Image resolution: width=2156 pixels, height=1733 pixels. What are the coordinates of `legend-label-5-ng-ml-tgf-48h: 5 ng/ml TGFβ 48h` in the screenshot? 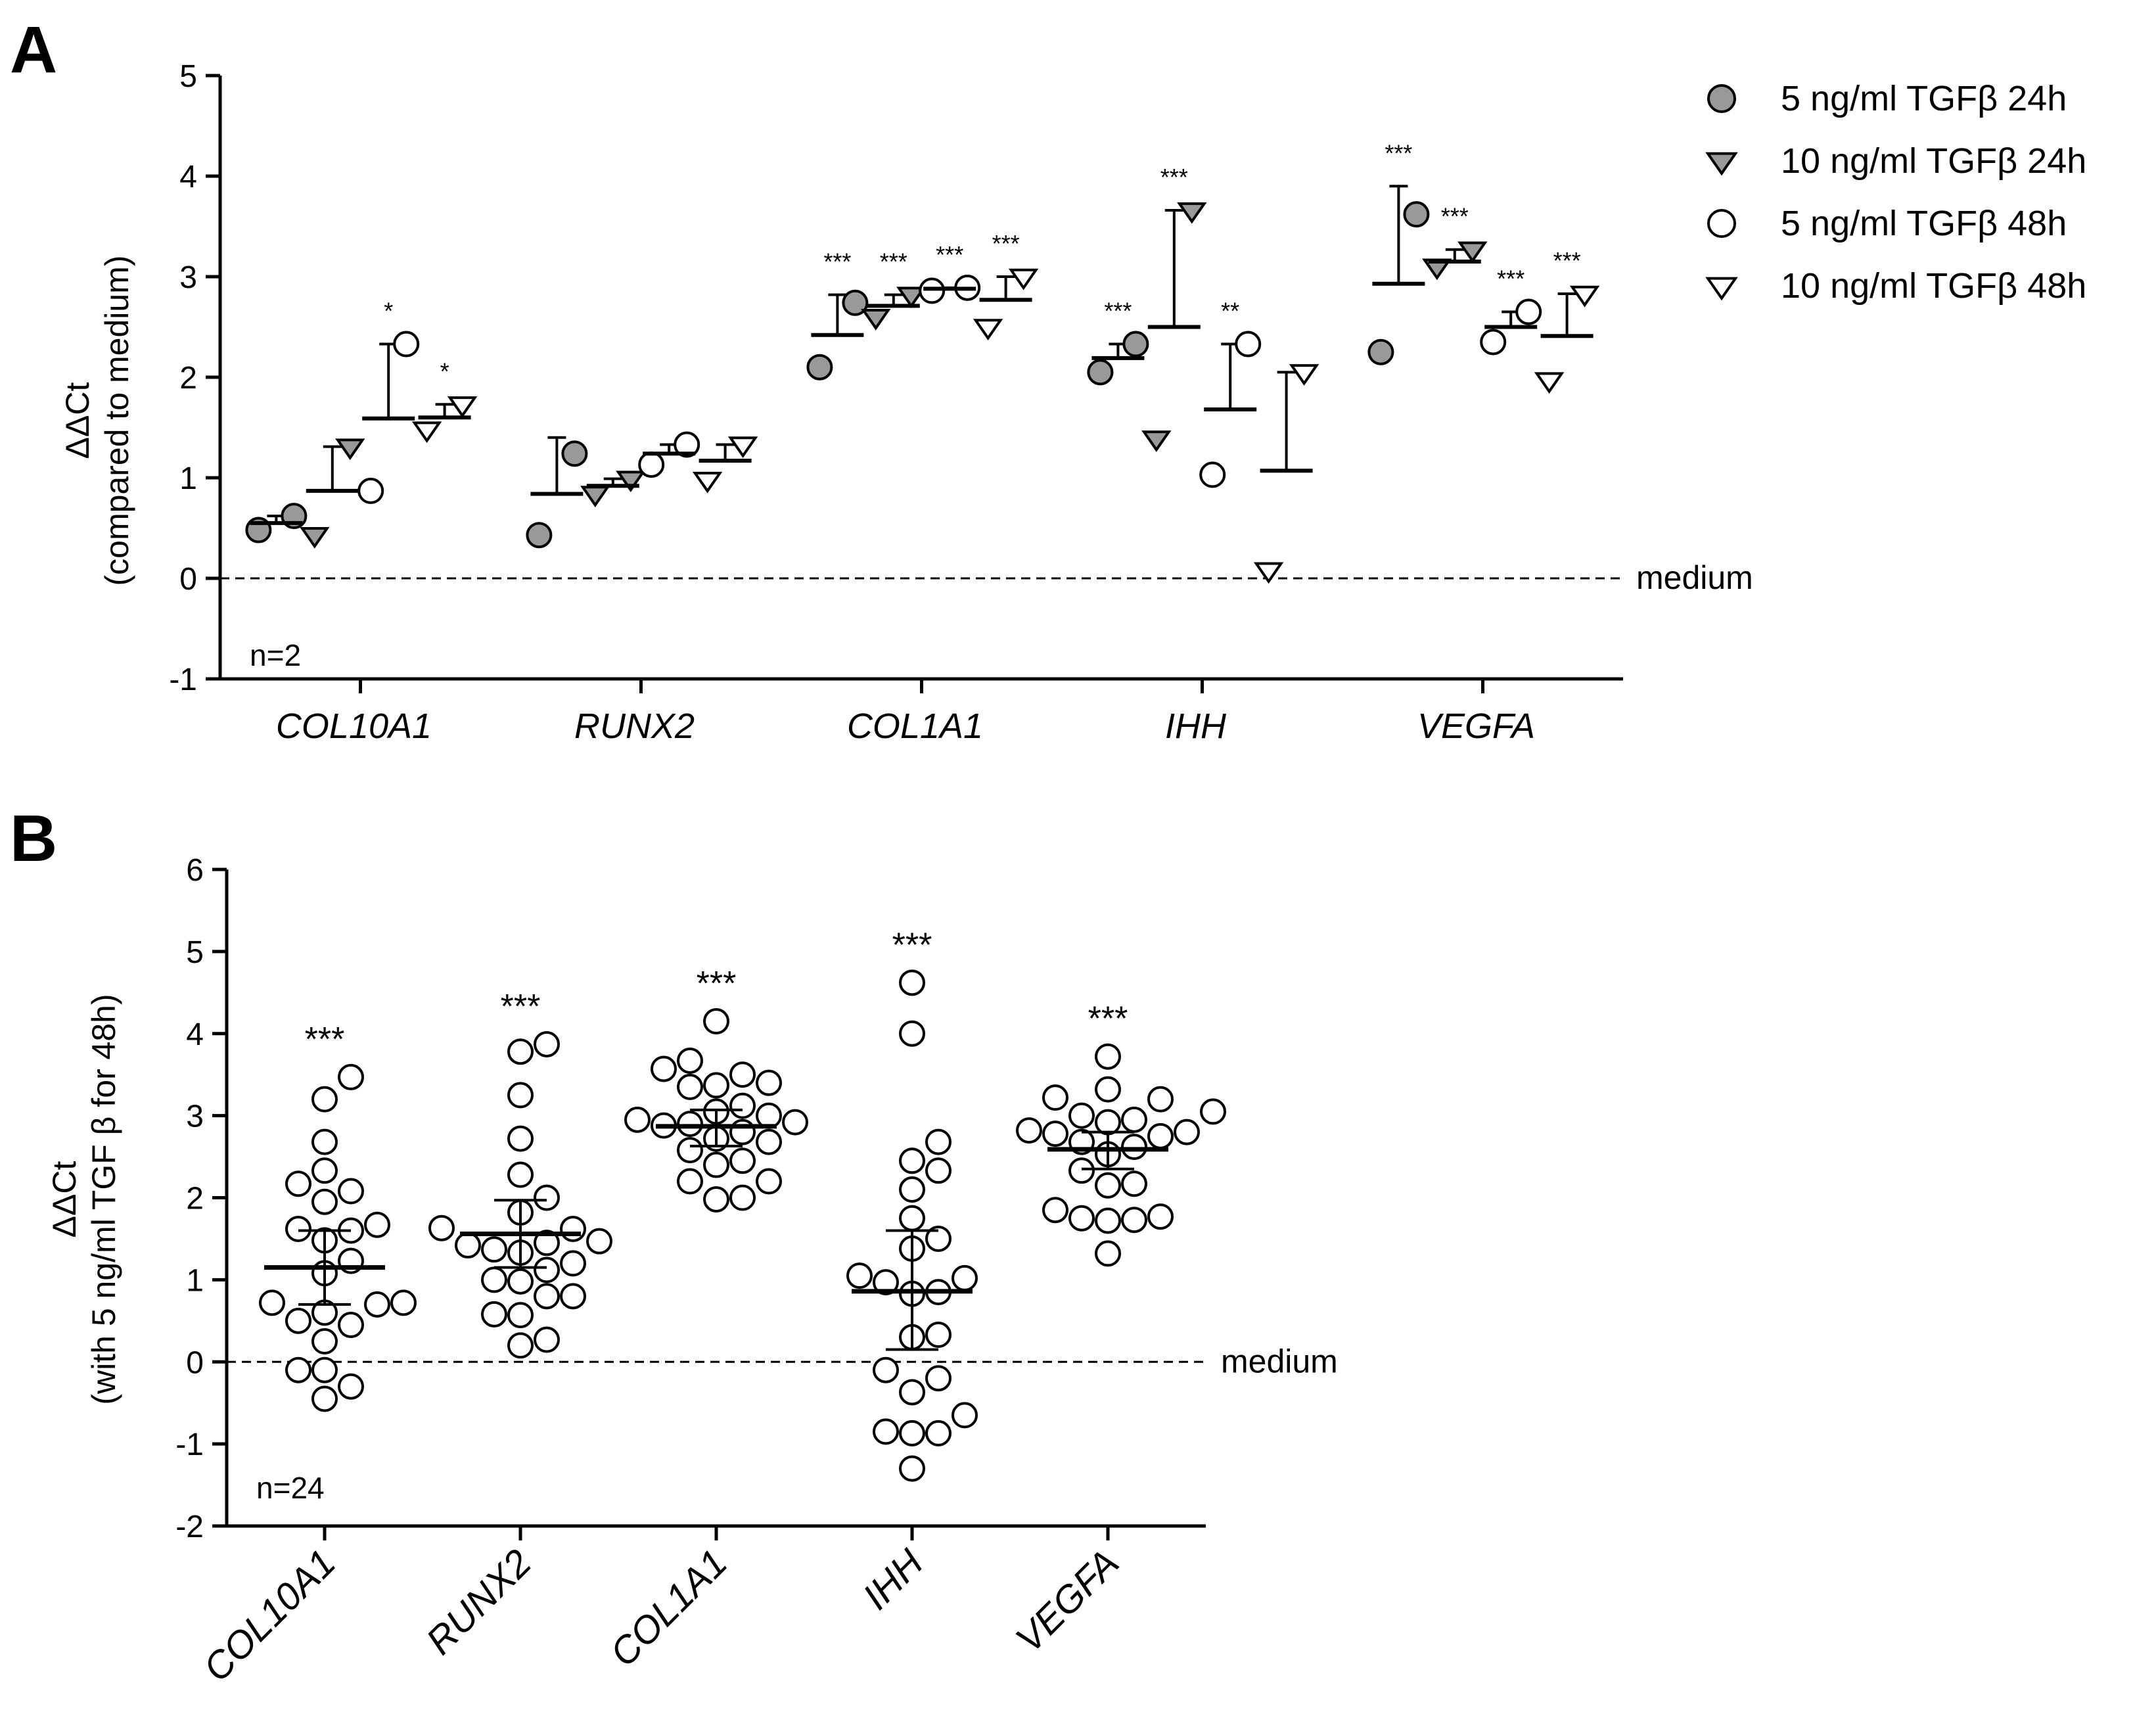 It's located at (1924, 223).